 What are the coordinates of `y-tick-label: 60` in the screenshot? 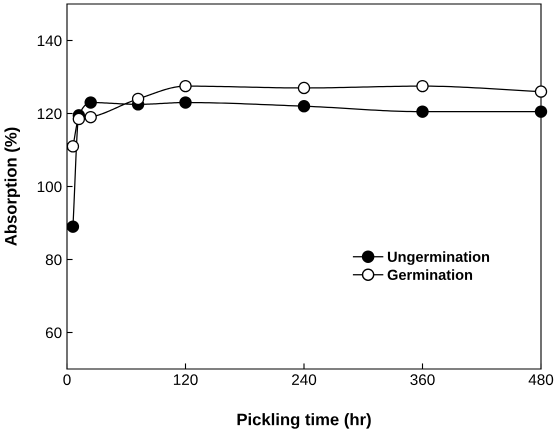 It's located at (54, 332).